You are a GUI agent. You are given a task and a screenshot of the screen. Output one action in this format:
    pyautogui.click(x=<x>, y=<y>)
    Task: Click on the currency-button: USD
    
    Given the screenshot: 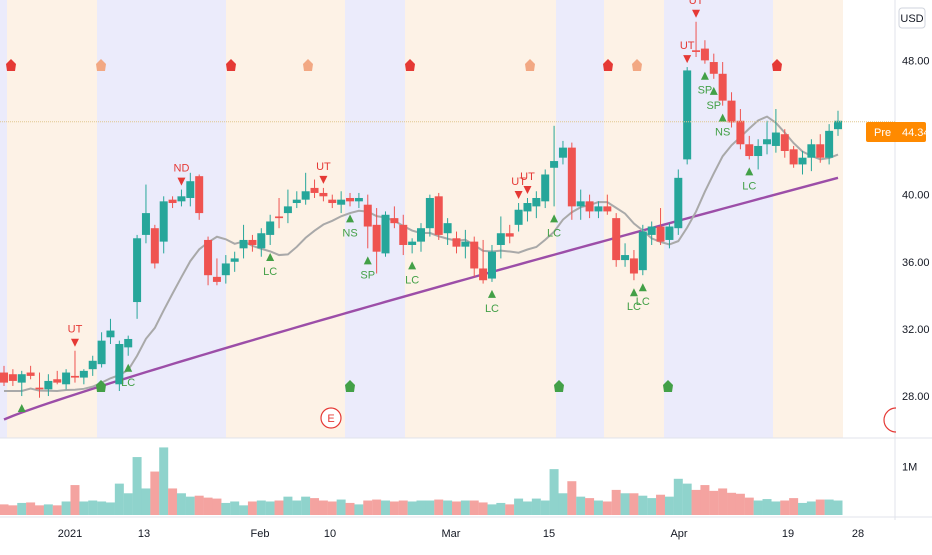 What is the action you would take?
    pyautogui.click(x=912, y=18)
    